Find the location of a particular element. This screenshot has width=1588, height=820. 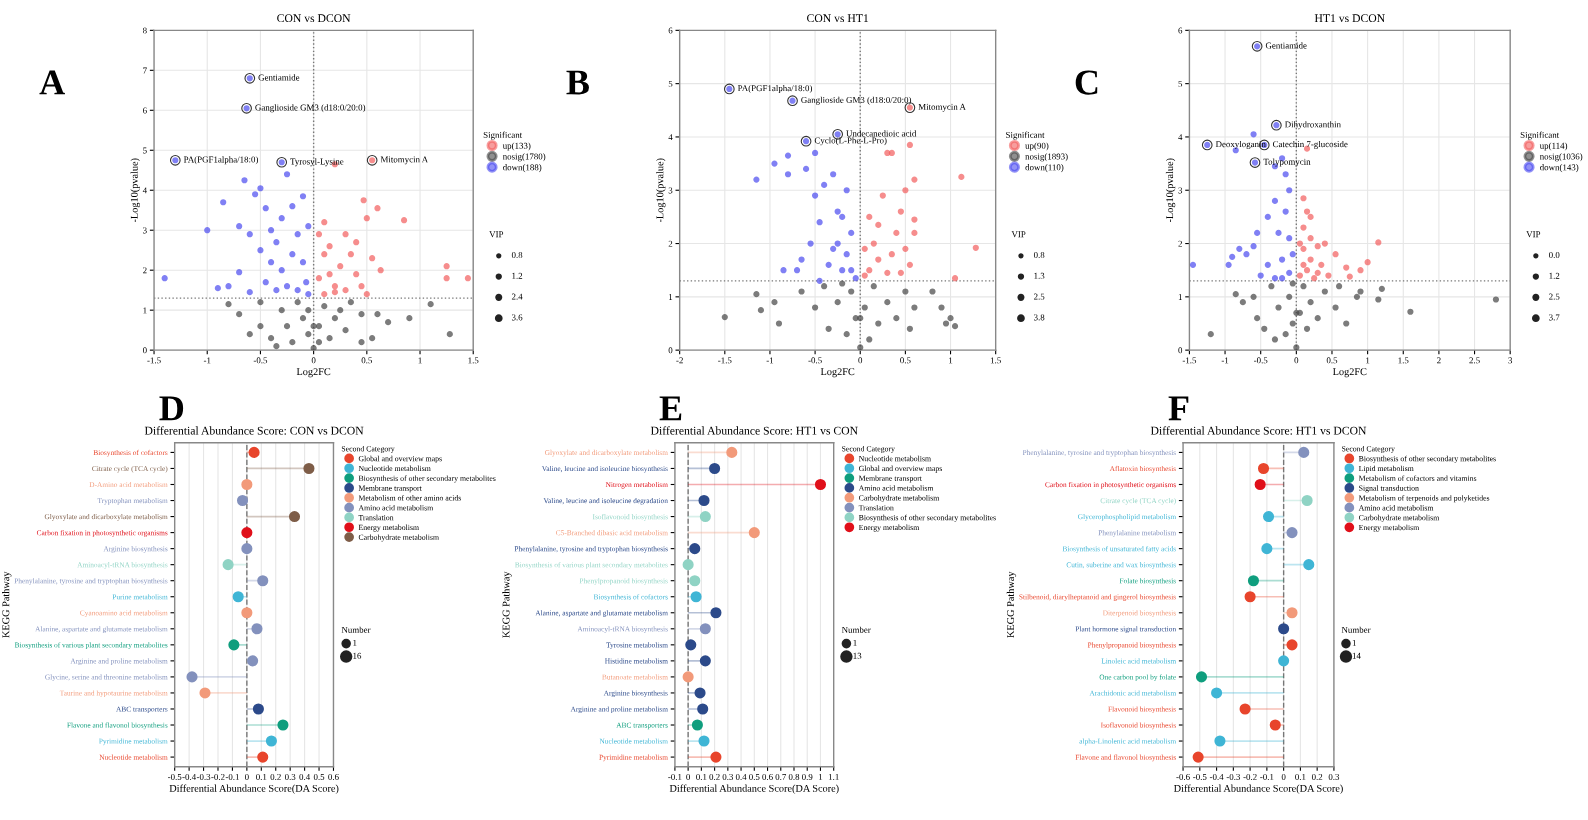

text: D is located at coordinates (171, 408).